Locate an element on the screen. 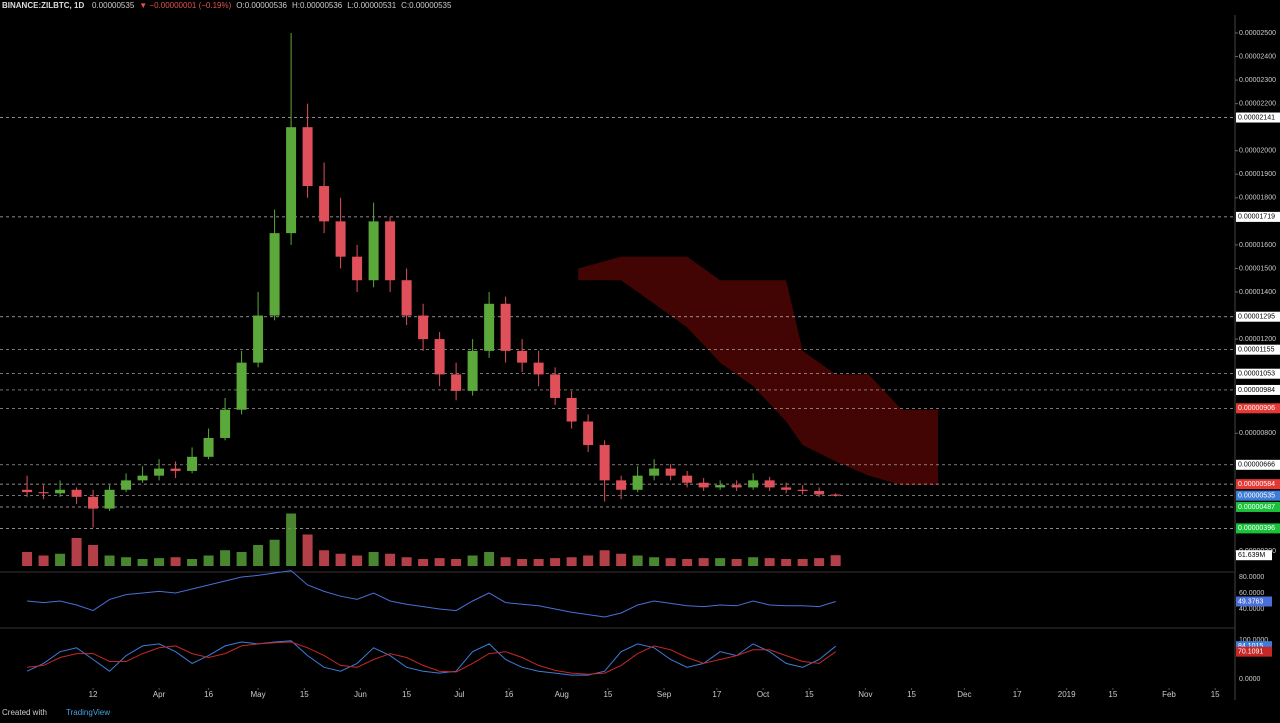 This screenshot has width=1280, height=723. rsi-label-box is located at coordinates (1254, 601).